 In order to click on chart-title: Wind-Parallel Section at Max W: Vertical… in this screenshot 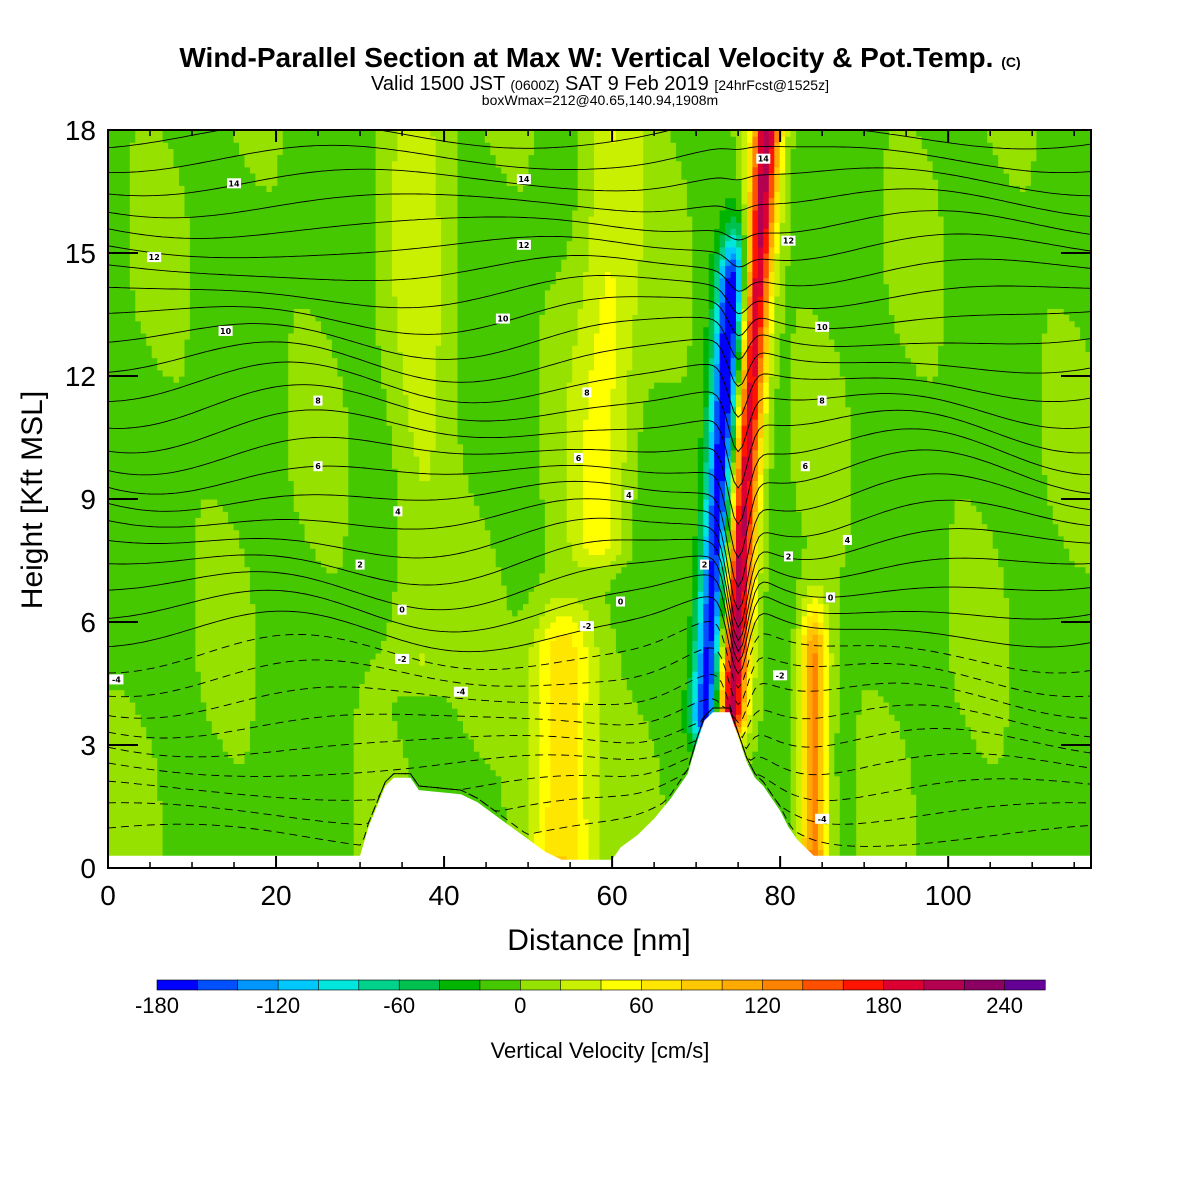, I will do `click(600, 58)`.